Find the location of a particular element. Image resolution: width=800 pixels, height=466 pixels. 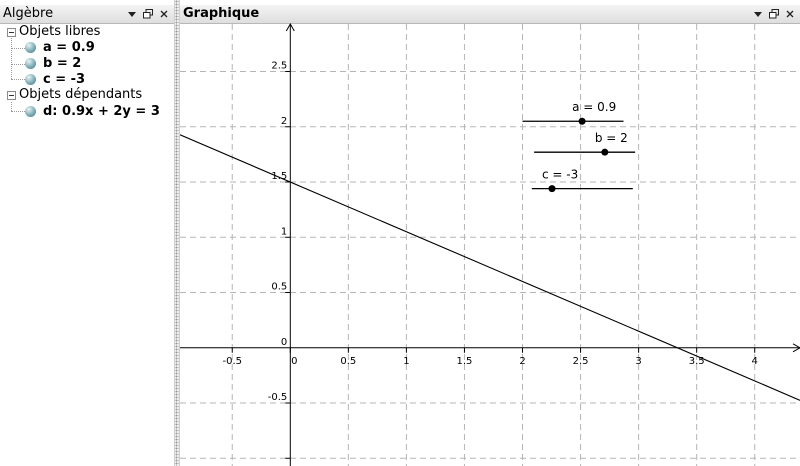

x-tick-label: 3.5 is located at coordinates (697, 361).